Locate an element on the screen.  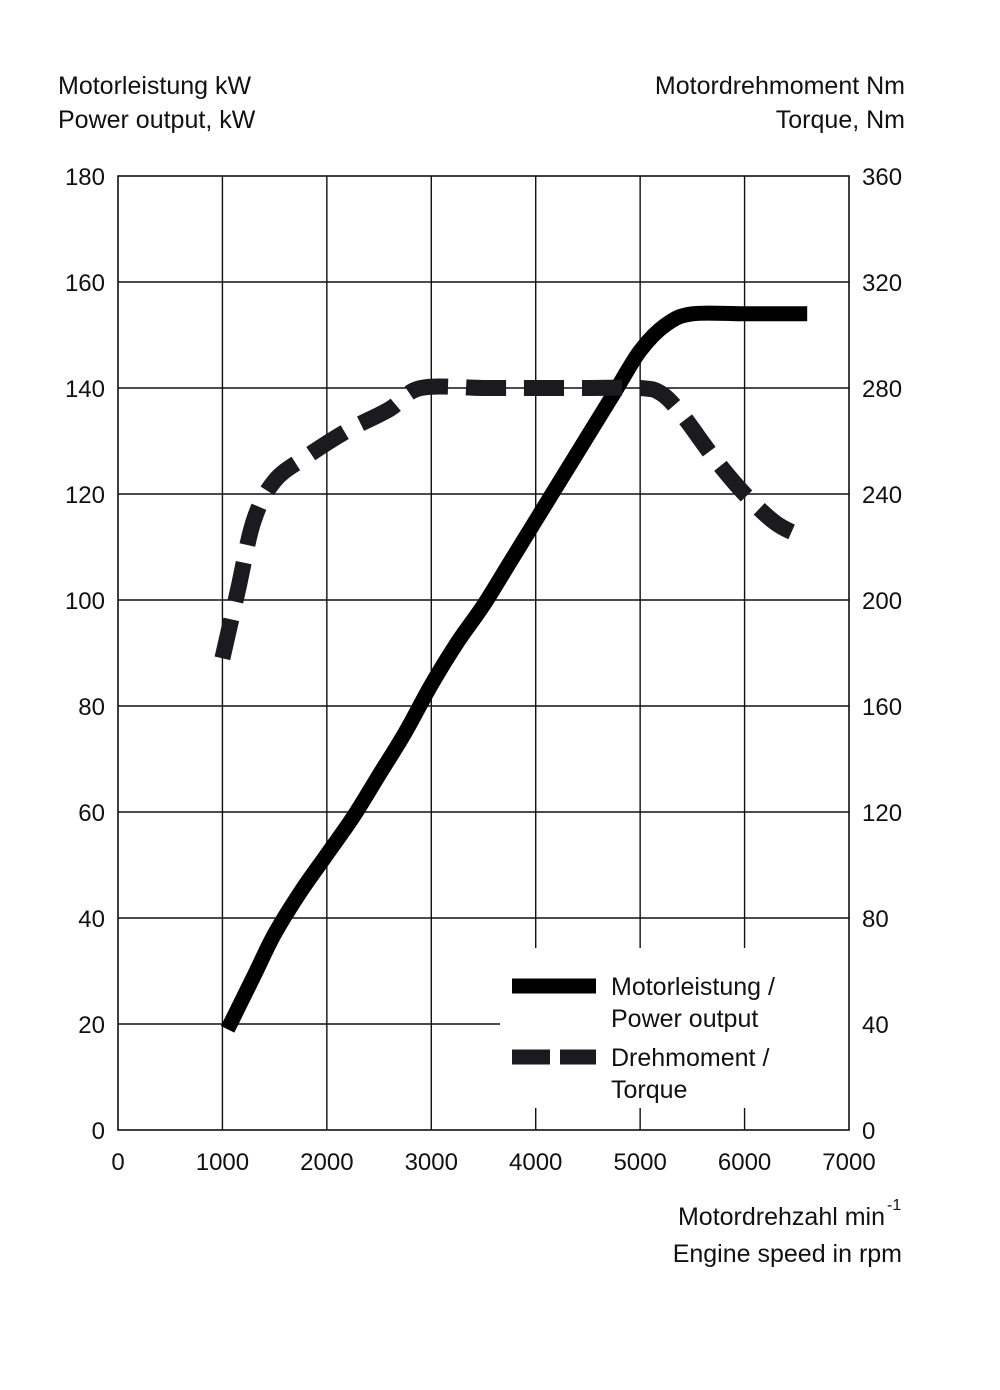
y-left-tick-label: 0 is located at coordinates (98, 1131).